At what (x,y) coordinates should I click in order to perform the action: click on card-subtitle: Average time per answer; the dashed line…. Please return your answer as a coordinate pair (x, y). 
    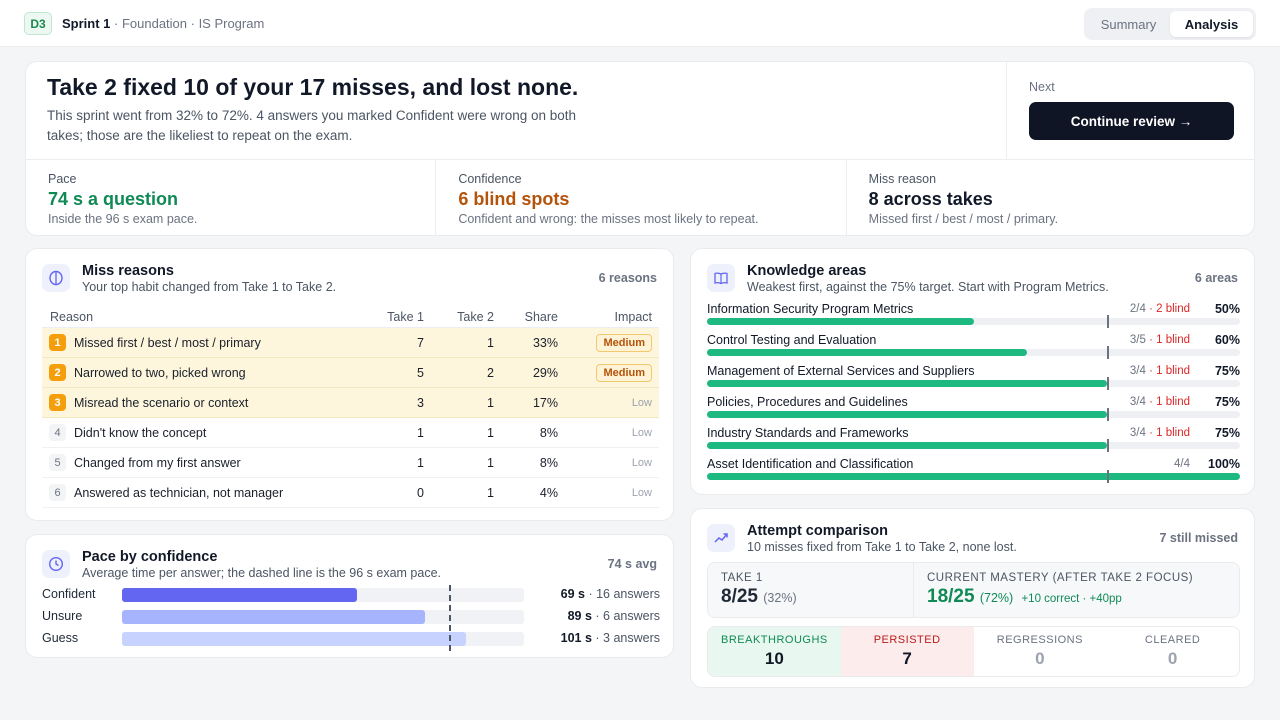
    Looking at the image, I should click on (262, 573).